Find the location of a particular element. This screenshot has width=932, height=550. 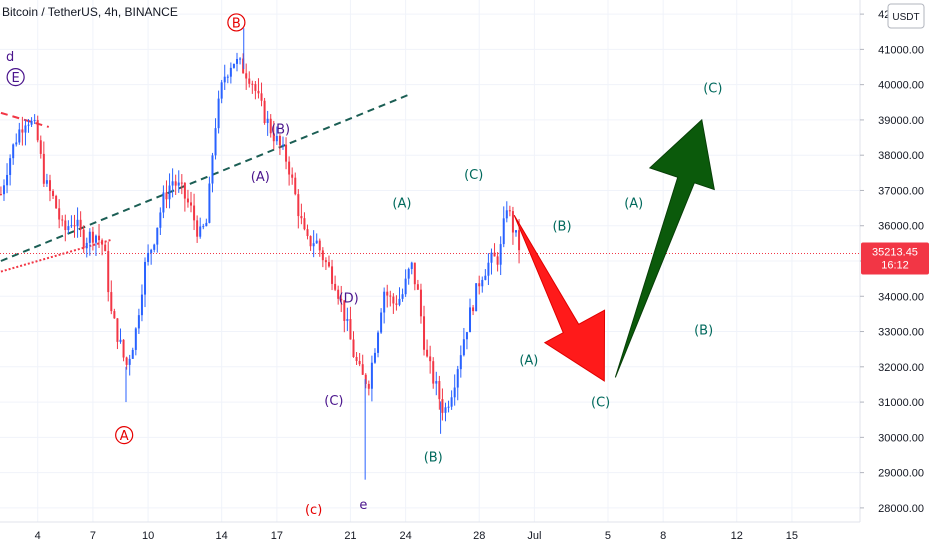

trendline-dashed is located at coordinates (25, 119).